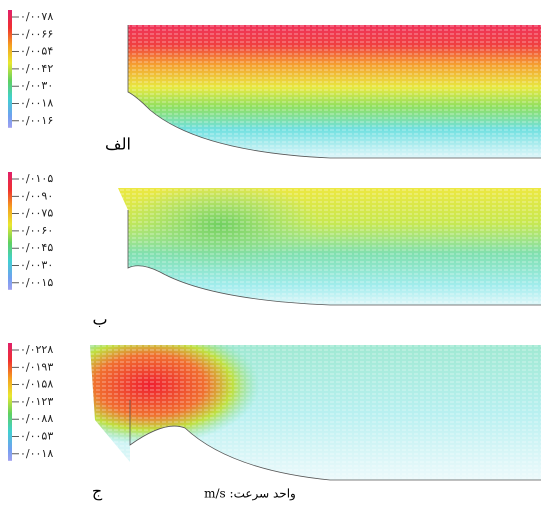 This screenshot has height=516, width=541. What do you see at coordinates (36, 282) in the screenshot?
I see `colorbar-label: ۰/۰۰۱۵` at bounding box center [36, 282].